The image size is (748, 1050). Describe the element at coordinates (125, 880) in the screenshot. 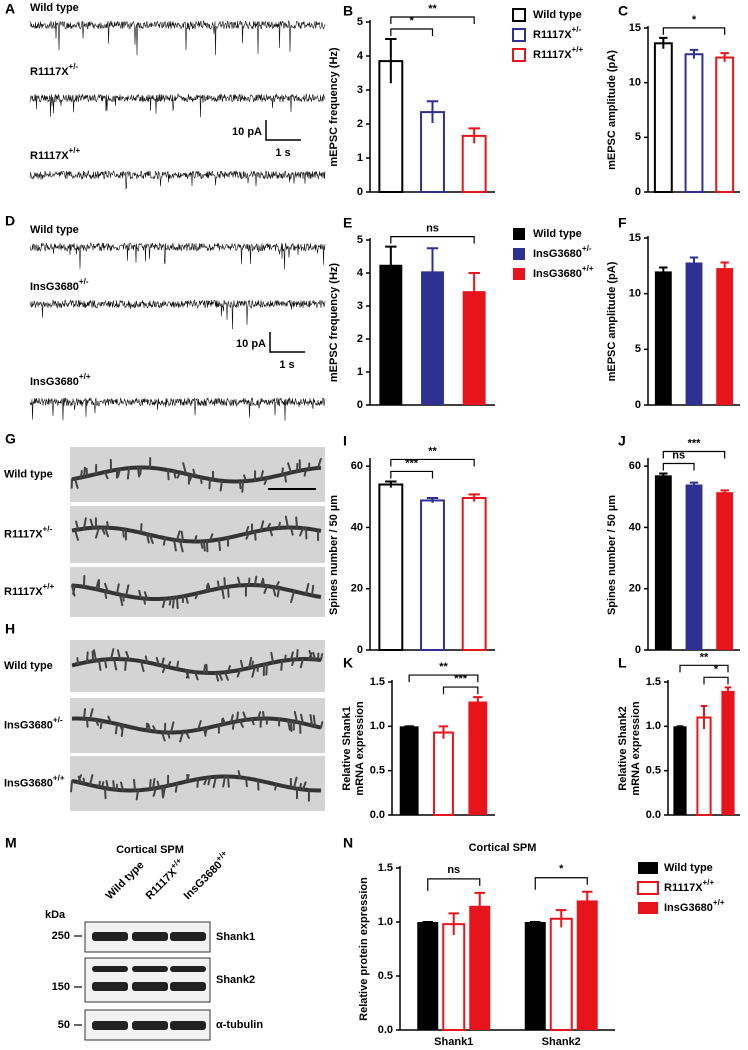

I see `lane-label: Wild type` at that location.